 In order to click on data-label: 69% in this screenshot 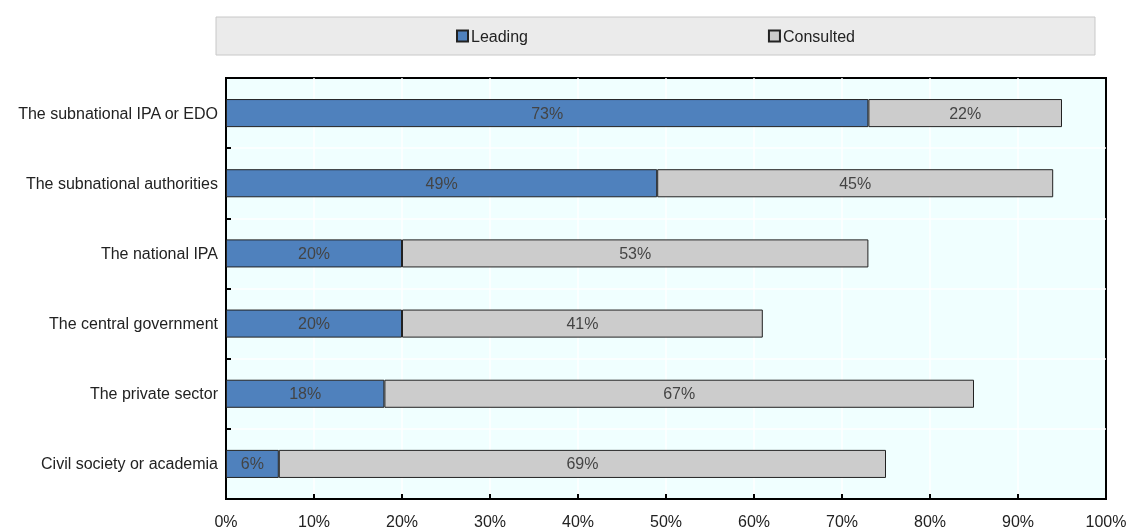, I will do `click(582, 464)`.